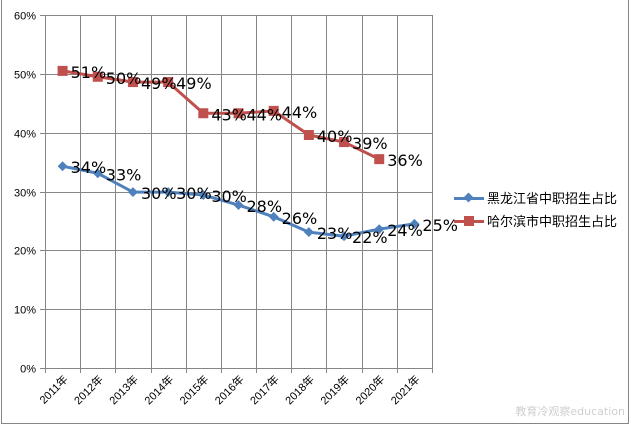 This screenshot has width=631, height=427. I want to click on data-label: 23%, so click(335, 233).